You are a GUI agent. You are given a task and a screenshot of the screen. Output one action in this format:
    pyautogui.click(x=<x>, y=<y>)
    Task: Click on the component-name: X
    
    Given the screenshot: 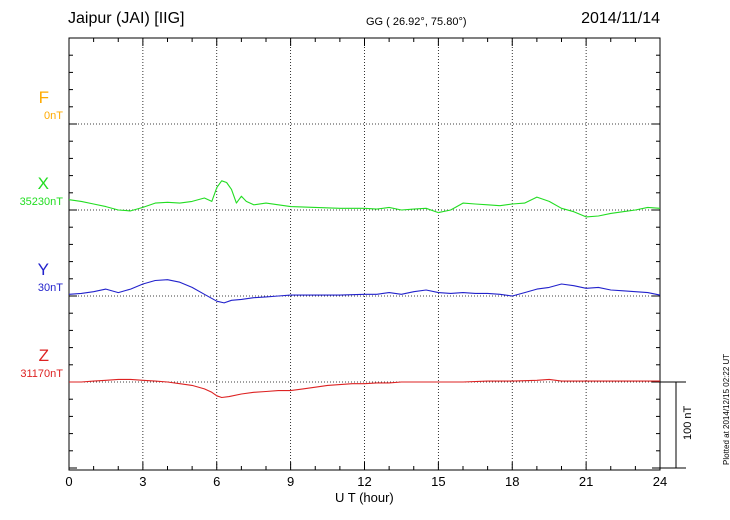 What is the action you would take?
    pyautogui.click(x=43, y=183)
    